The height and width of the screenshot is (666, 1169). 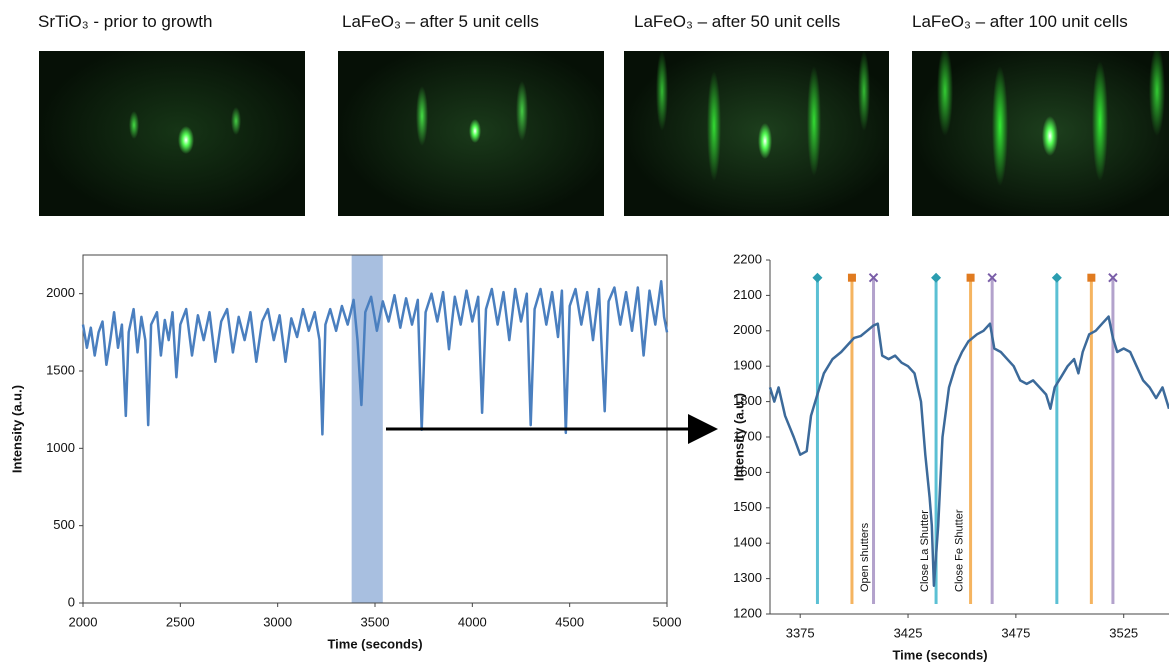 What do you see at coordinates (747, 577) in the screenshot?
I see `y-tick-label: 1300` at bounding box center [747, 577].